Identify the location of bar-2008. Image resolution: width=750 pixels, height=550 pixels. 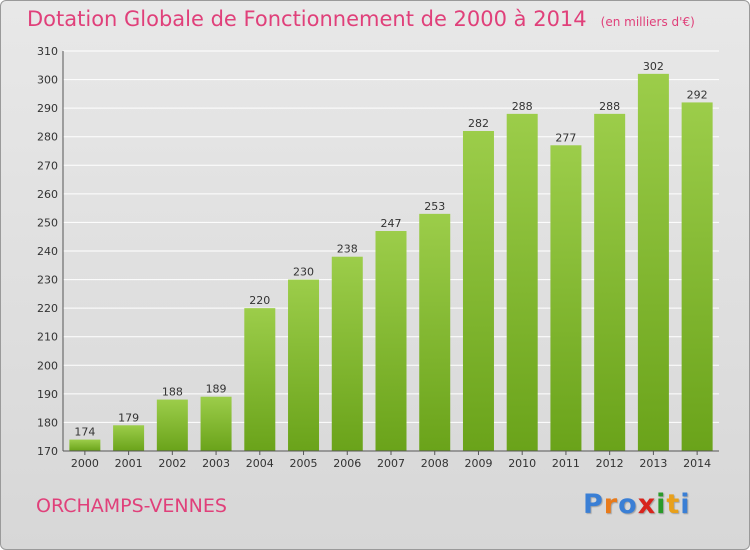
(435, 332).